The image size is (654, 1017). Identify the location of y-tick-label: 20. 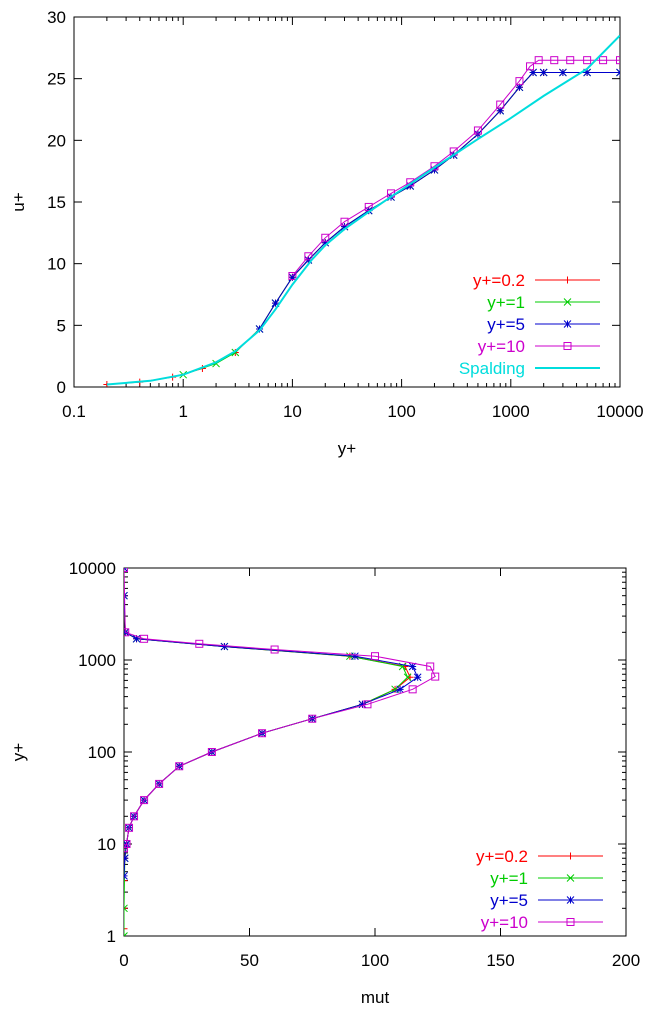
(56, 140).